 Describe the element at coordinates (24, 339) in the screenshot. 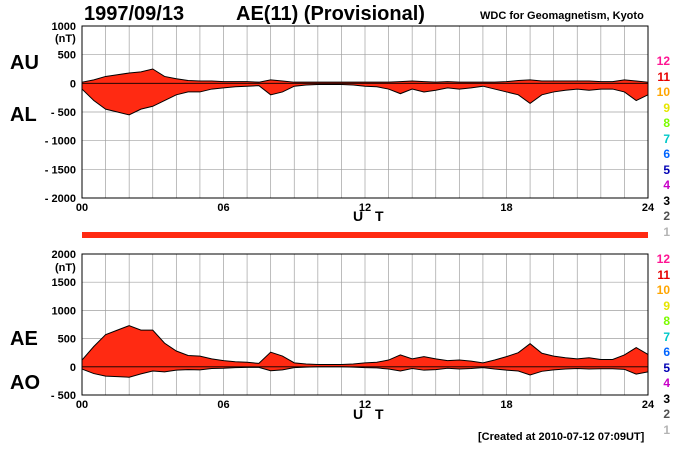

I see `series-label-ae: AE` at that location.